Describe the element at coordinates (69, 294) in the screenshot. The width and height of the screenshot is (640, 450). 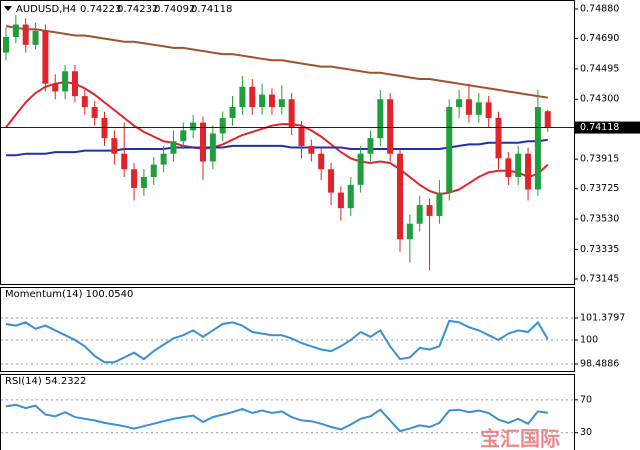
I see `indicator-title: Momentum(14) 100.0540` at that location.